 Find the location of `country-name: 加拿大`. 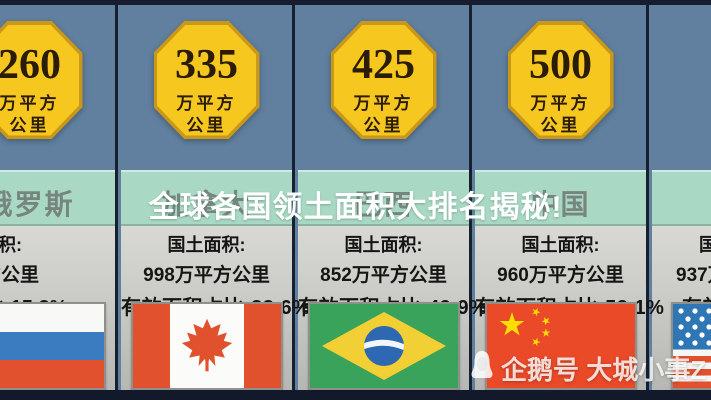

country-name: 加拿大 is located at coordinates (206, 204).